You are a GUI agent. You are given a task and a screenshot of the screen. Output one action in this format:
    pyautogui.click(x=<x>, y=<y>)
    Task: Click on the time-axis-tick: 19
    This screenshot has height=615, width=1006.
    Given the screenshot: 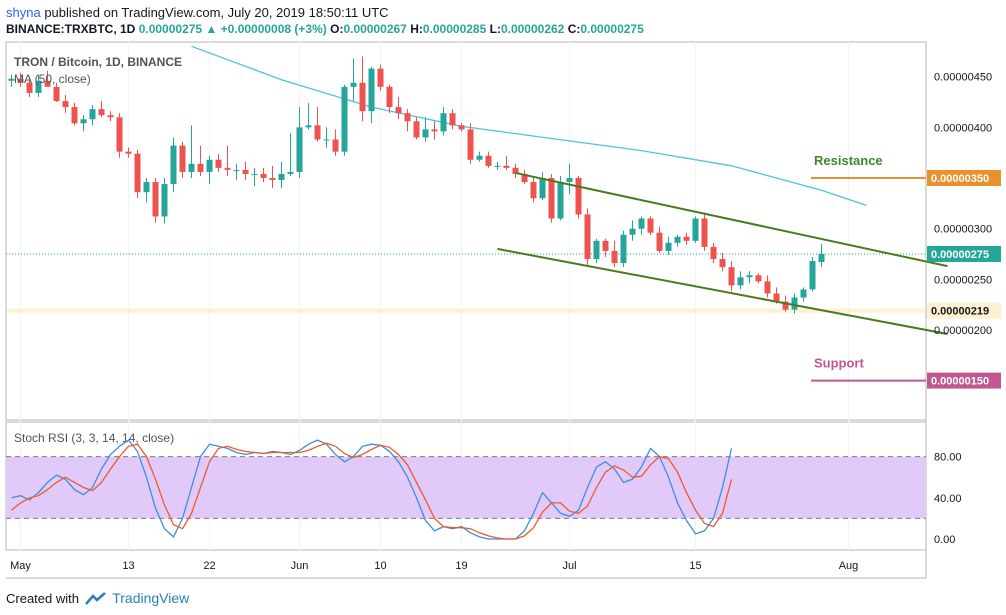 What is the action you would take?
    pyautogui.click(x=461, y=566)
    